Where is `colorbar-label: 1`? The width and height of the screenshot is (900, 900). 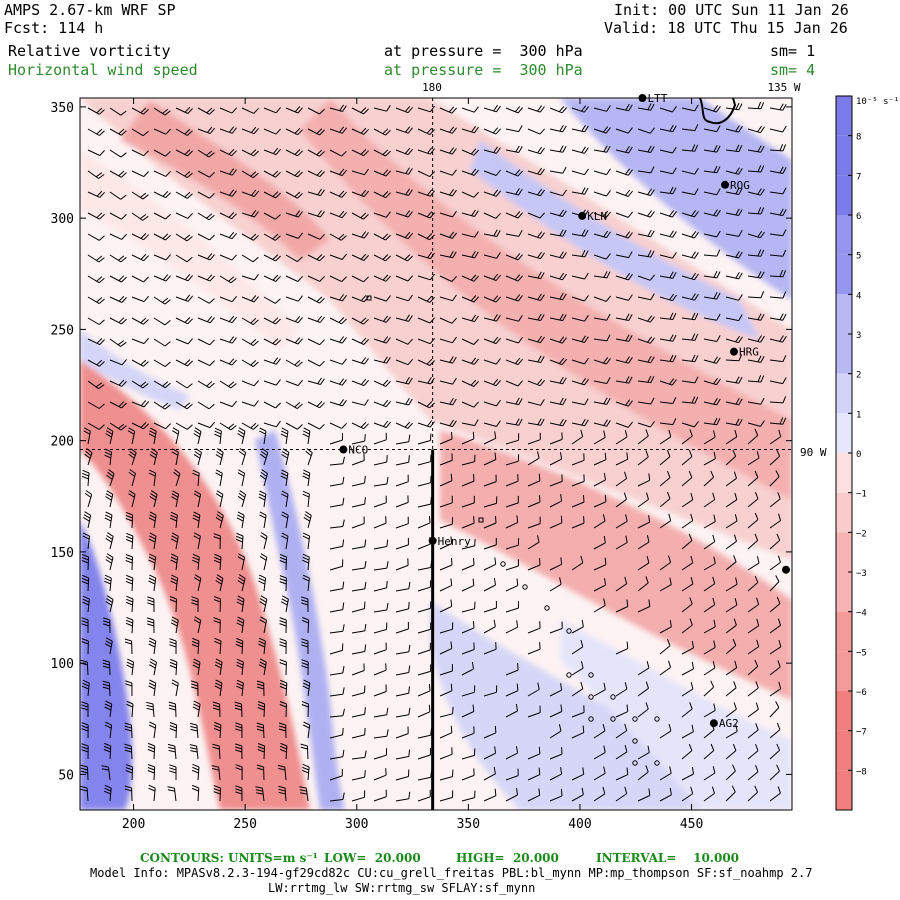
colorbar-label: 1 is located at coordinates (858, 415).